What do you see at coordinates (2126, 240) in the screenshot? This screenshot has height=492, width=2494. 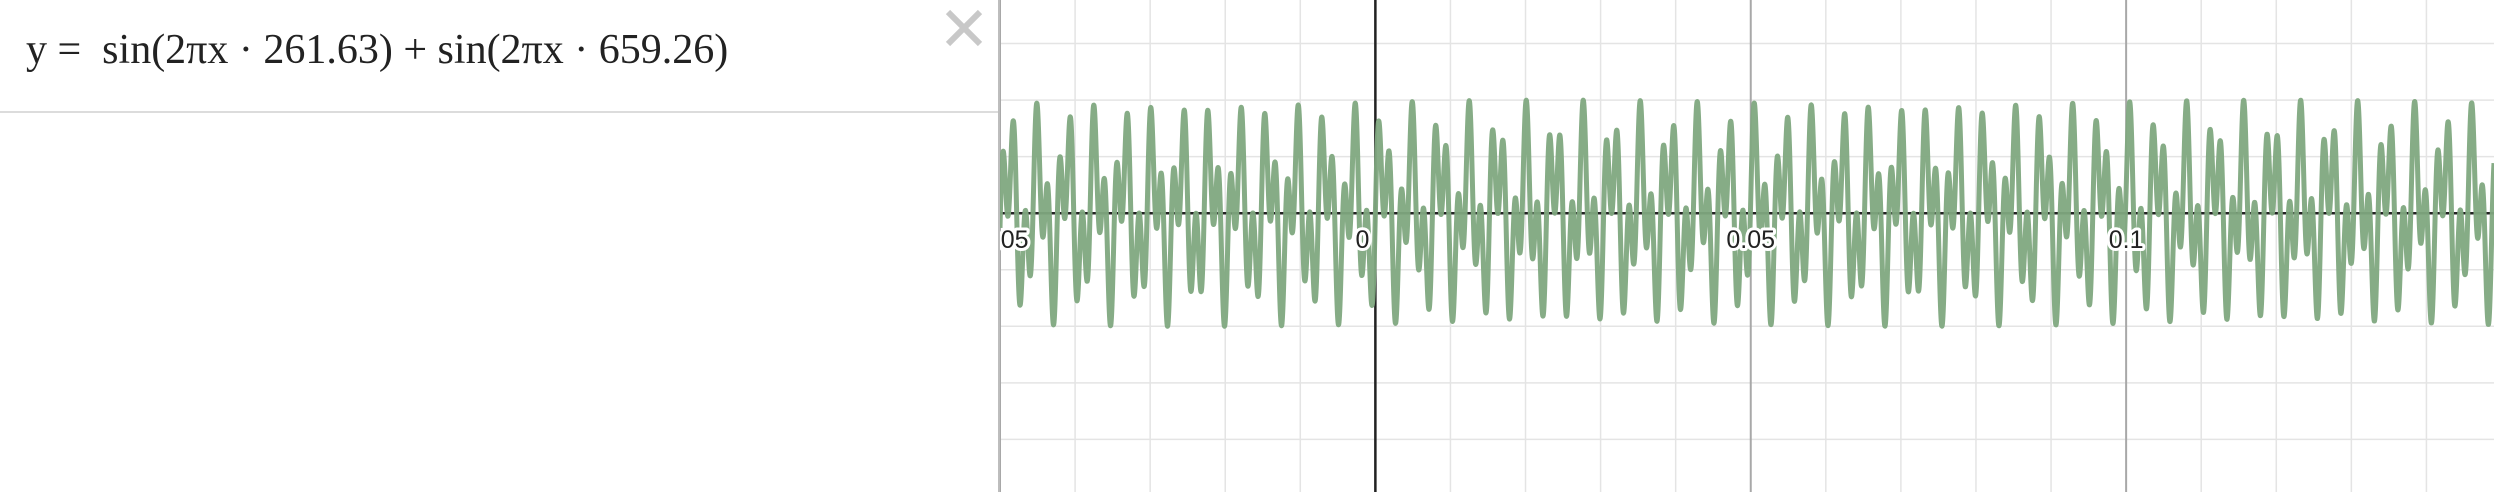 I see `x-tick-label: 0.1` at bounding box center [2126, 240].